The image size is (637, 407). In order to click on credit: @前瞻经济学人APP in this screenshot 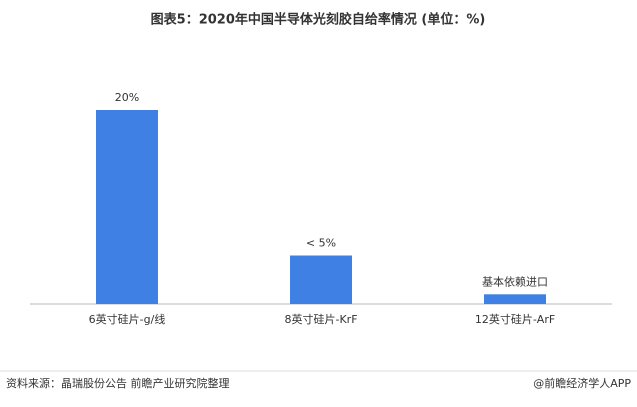, I will do `click(582, 383)`.